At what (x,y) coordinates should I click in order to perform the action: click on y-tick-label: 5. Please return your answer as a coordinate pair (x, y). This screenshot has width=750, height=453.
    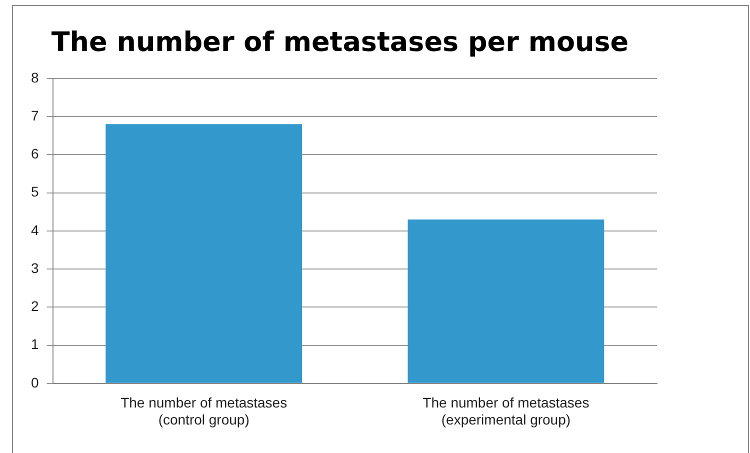
    Looking at the image, I should click on (34, 192).